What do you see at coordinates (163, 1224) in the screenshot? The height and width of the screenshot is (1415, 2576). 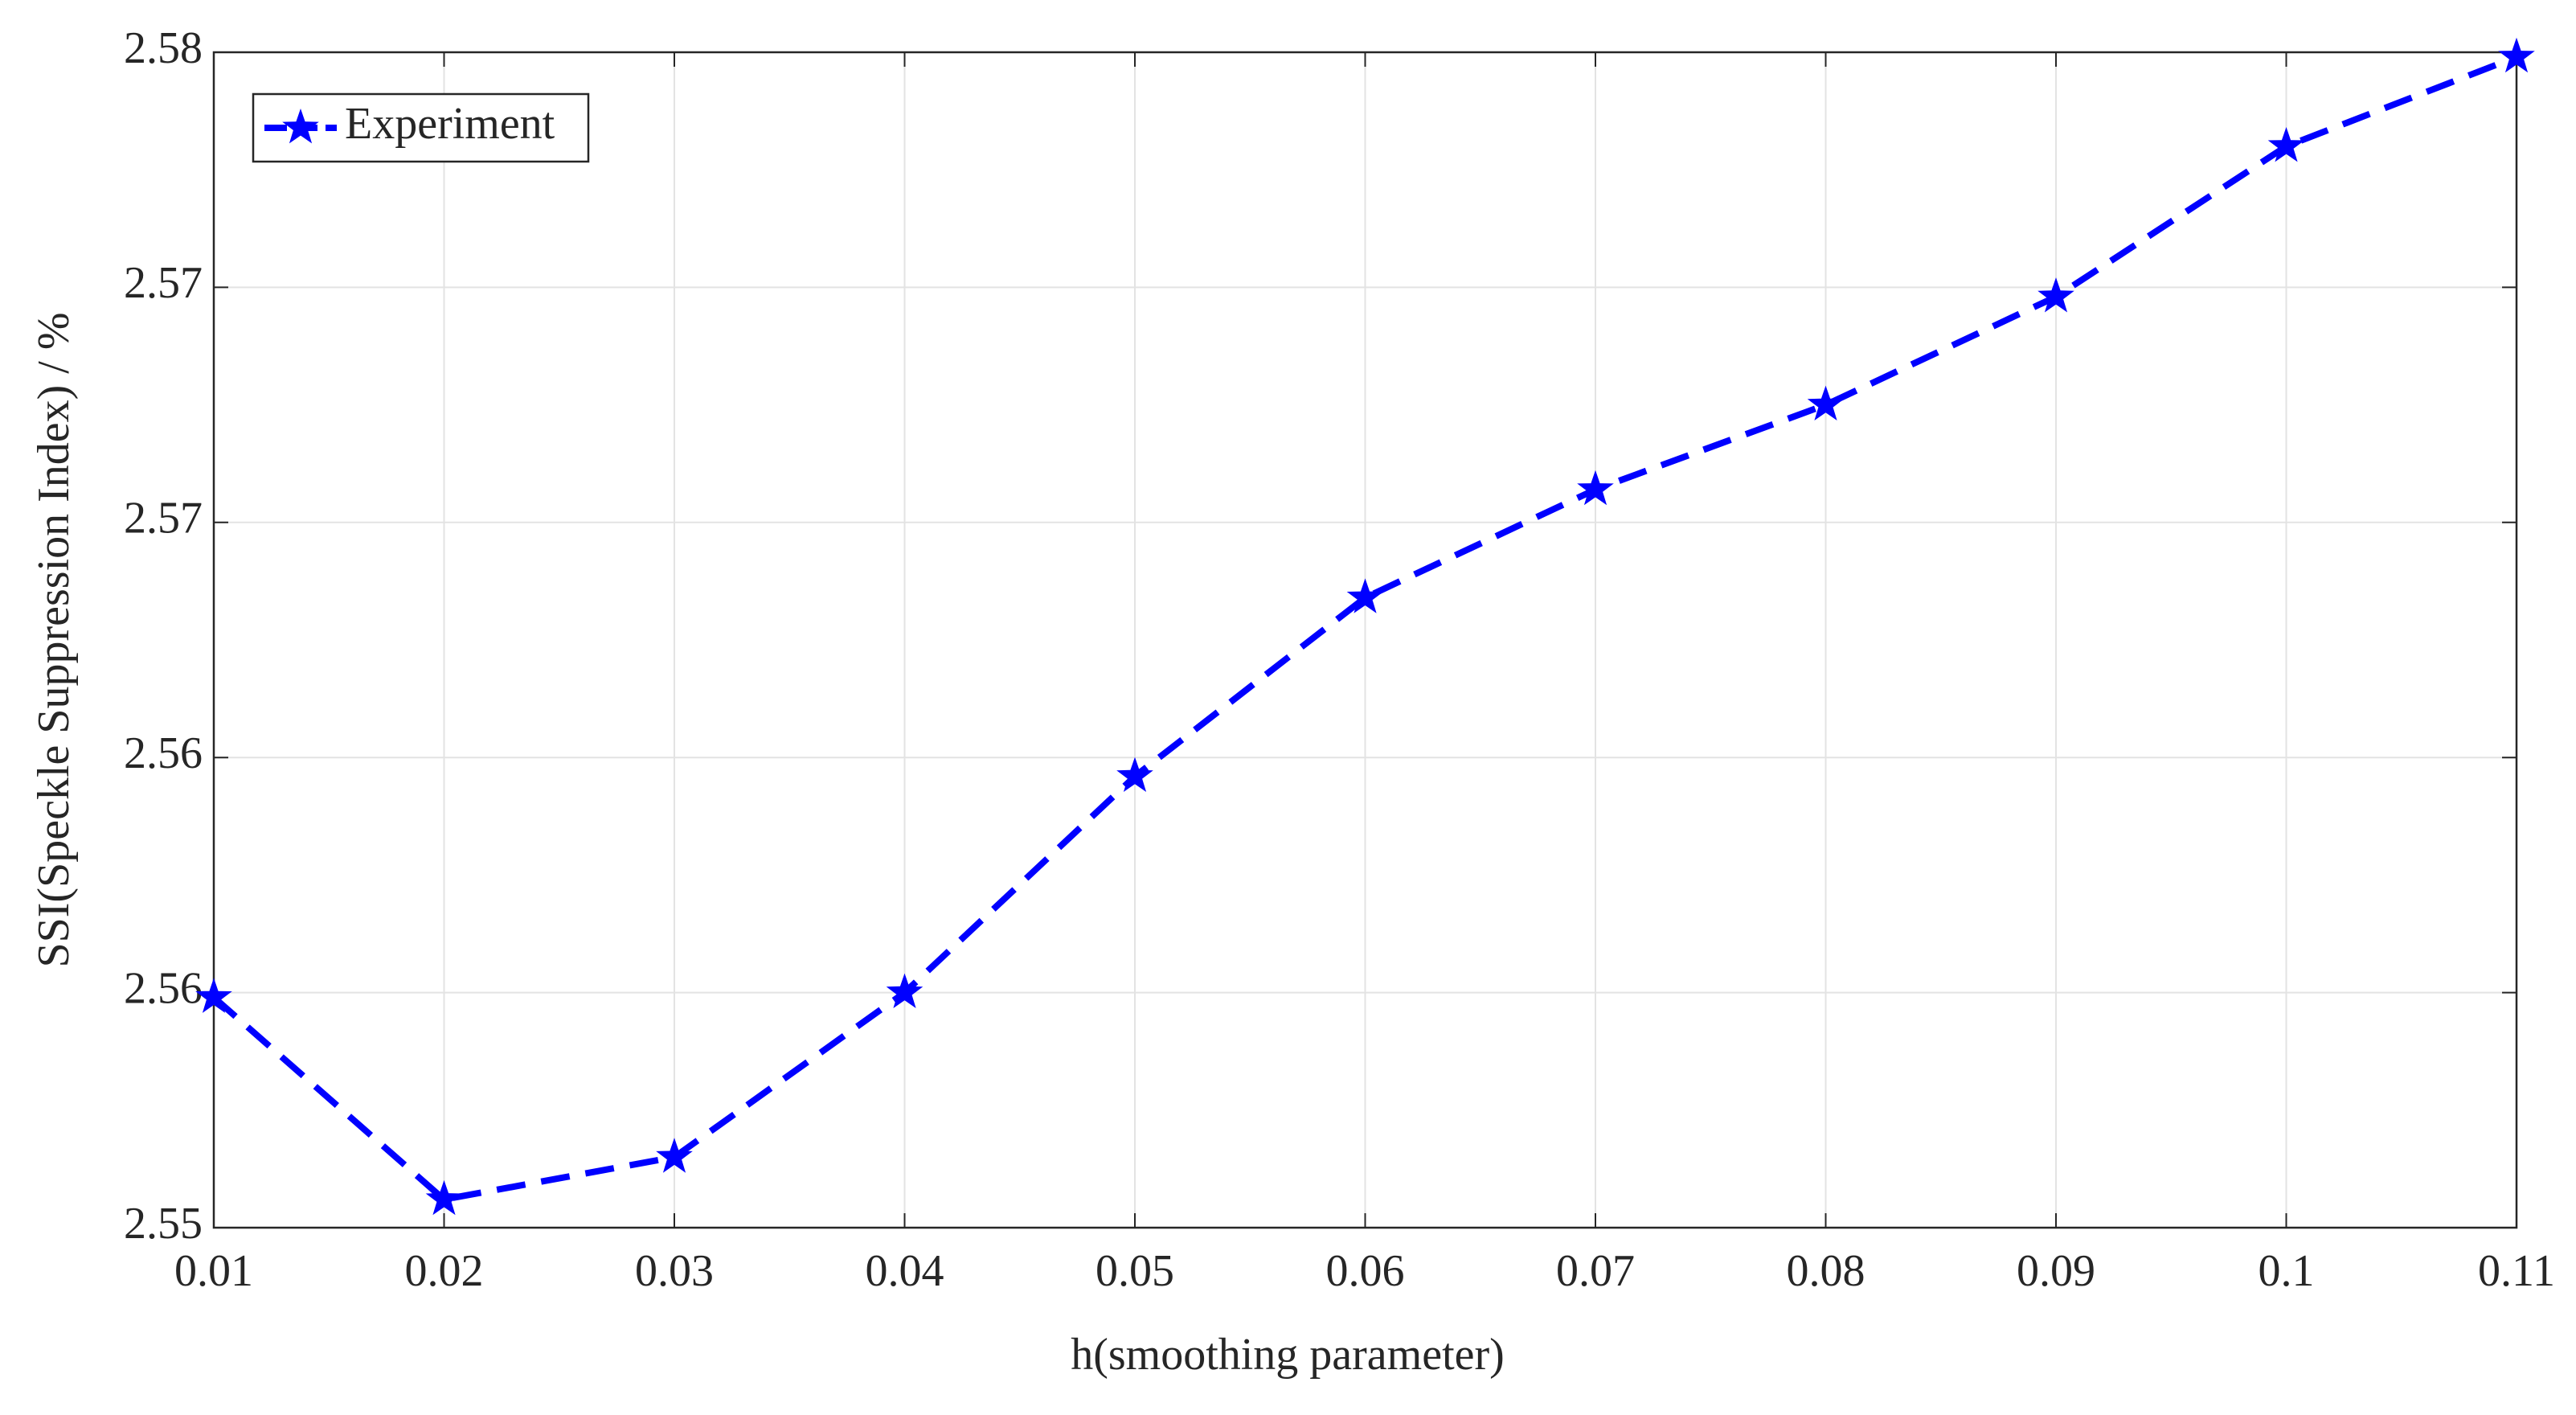 I see `y-tick-label: 2.55` at bounding box center [163, 1224].